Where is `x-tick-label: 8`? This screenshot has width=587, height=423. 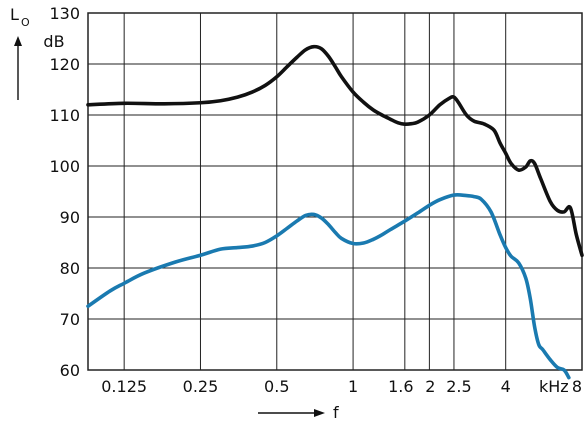
x-tick-label: 8 is located at coordinates (577, 386).